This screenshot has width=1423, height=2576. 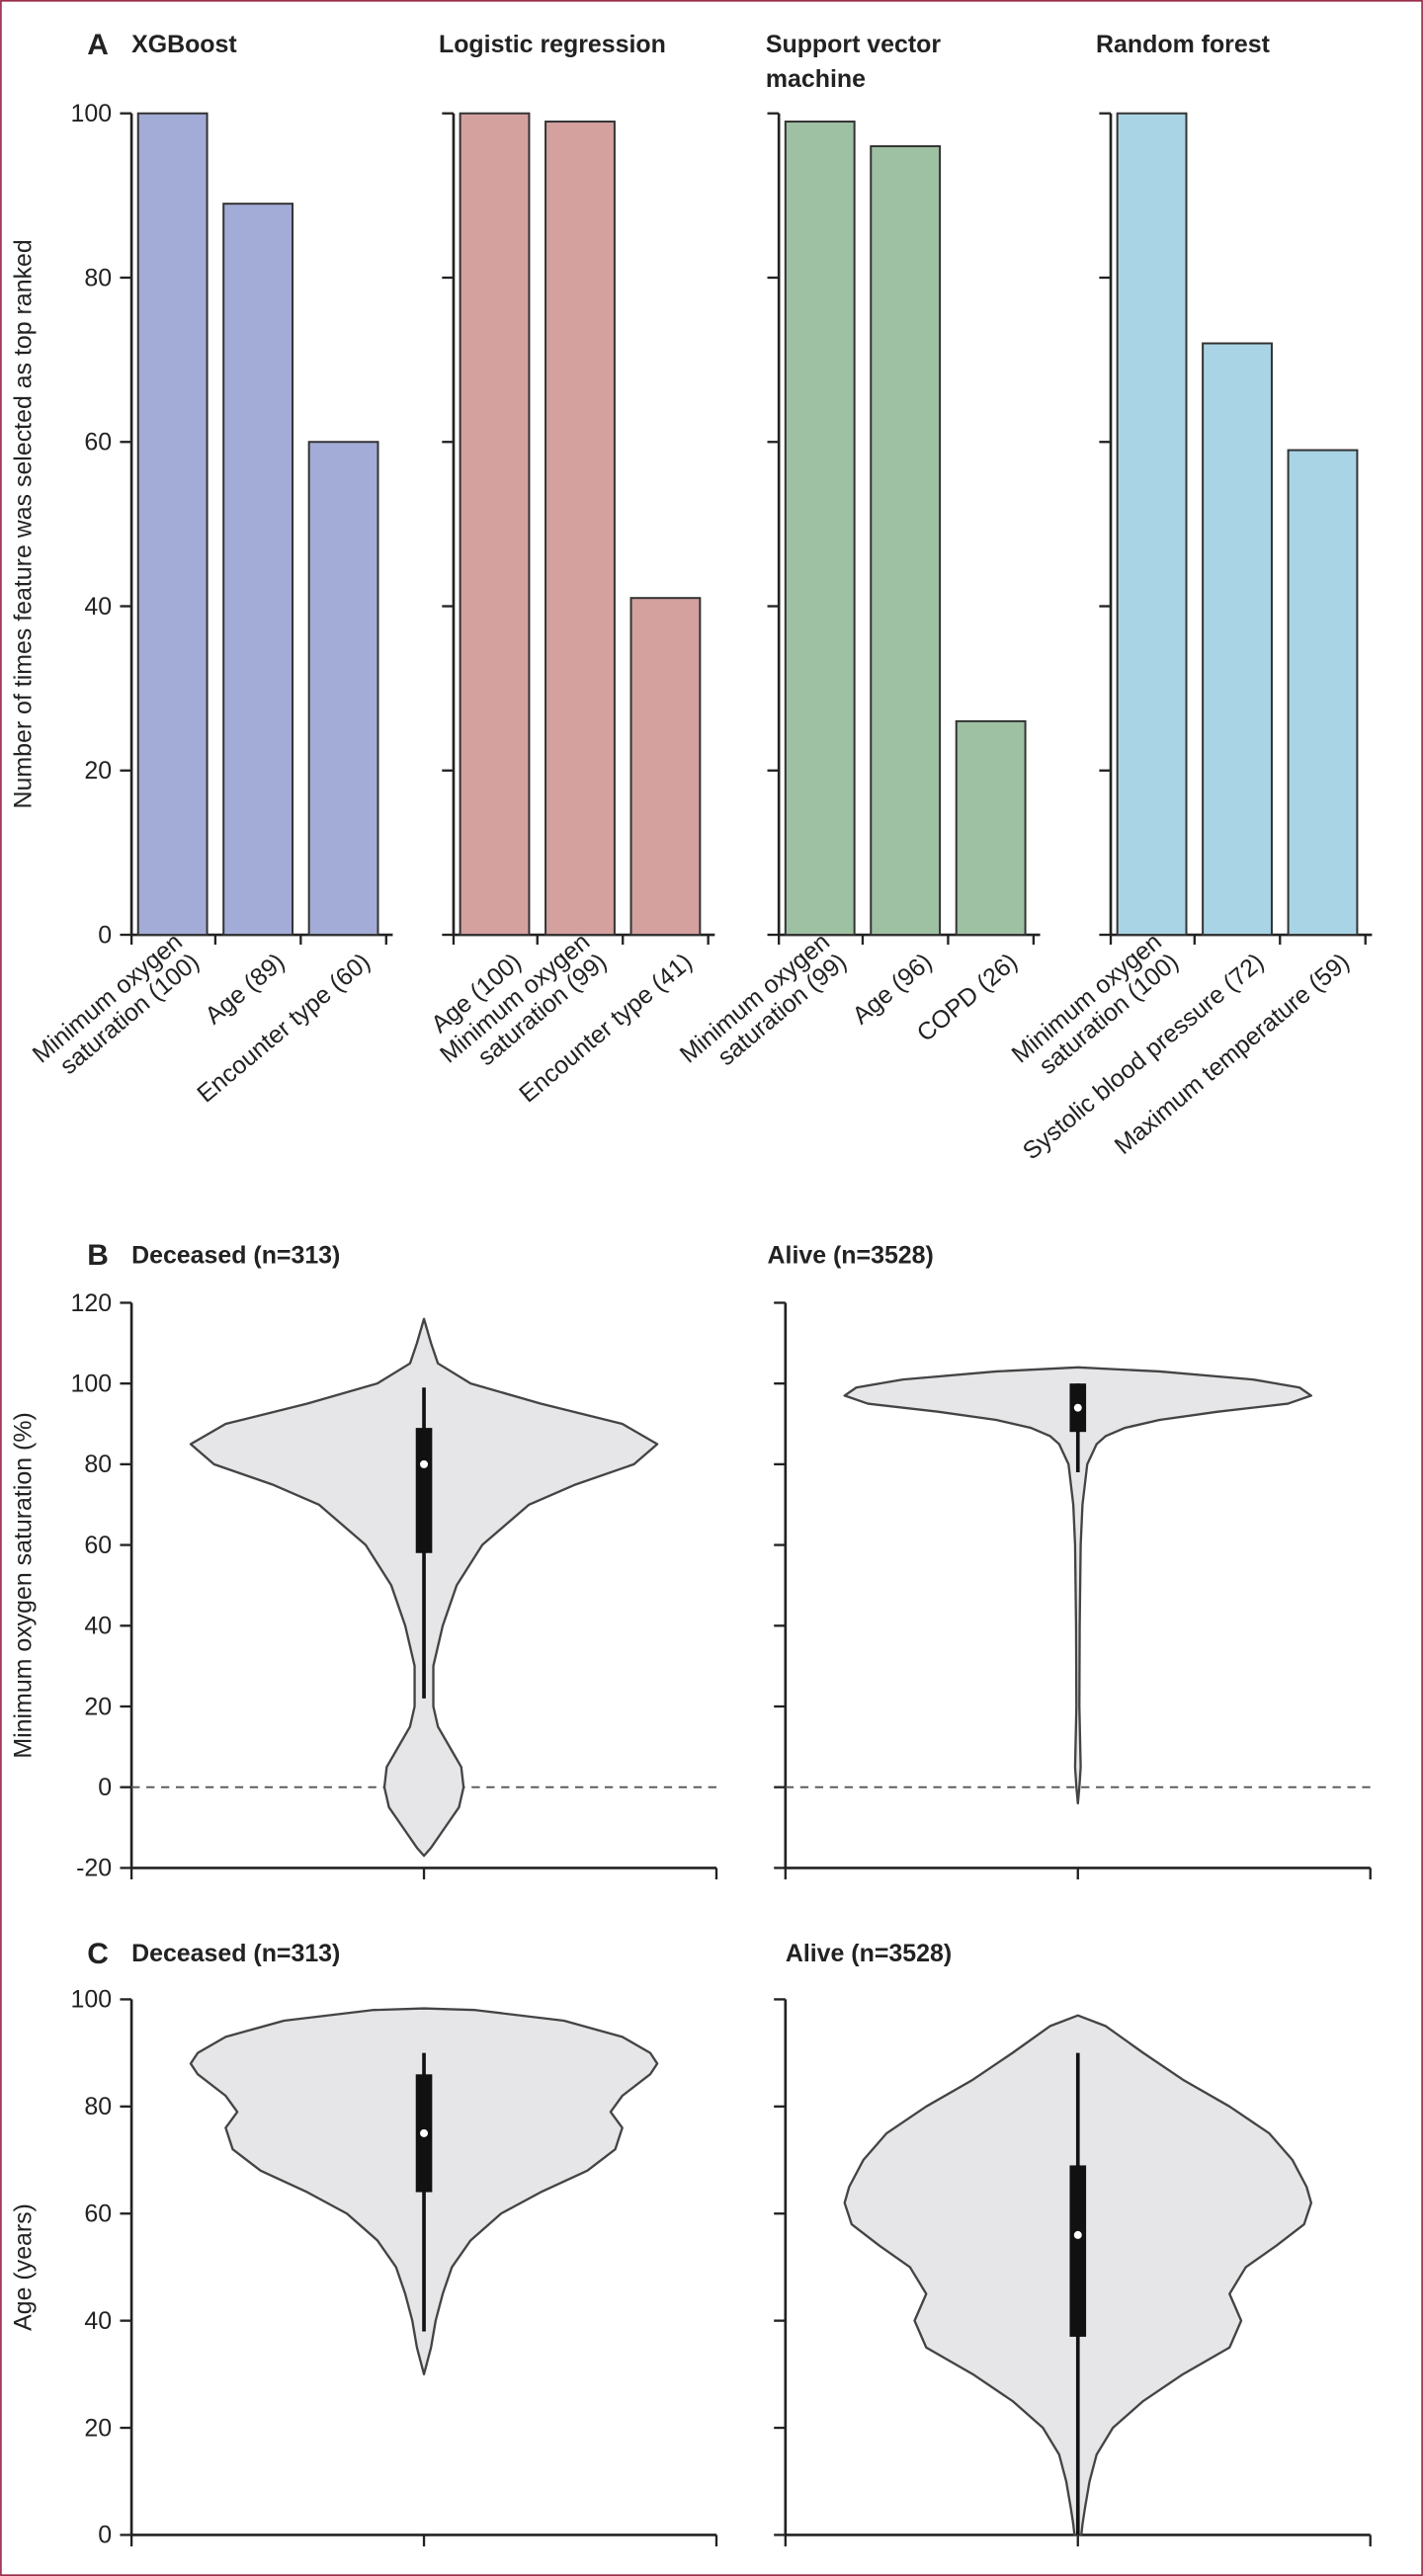 I want to click on y-tick-label: 120, so click(x=92, y=1303).